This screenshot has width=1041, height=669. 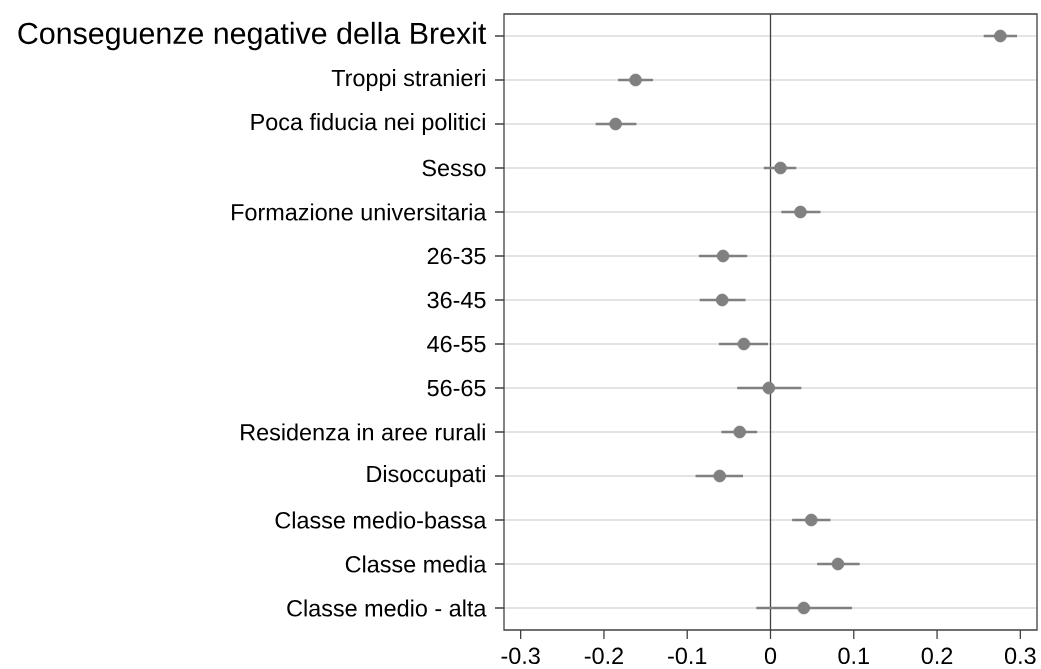 What do you see at coordinates (416, 564) in the screenshot?
I see `y-tick-label: Classe media` at bounding box center [416, 564].